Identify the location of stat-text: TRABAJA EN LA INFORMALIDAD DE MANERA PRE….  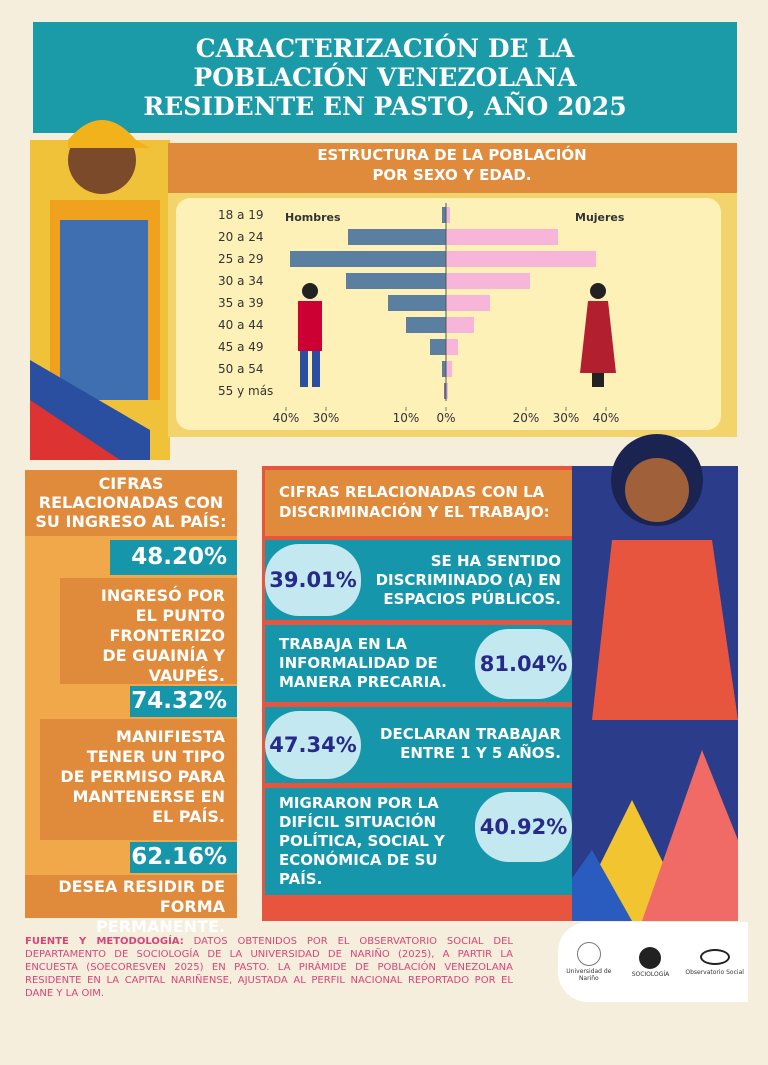
(363, 663).